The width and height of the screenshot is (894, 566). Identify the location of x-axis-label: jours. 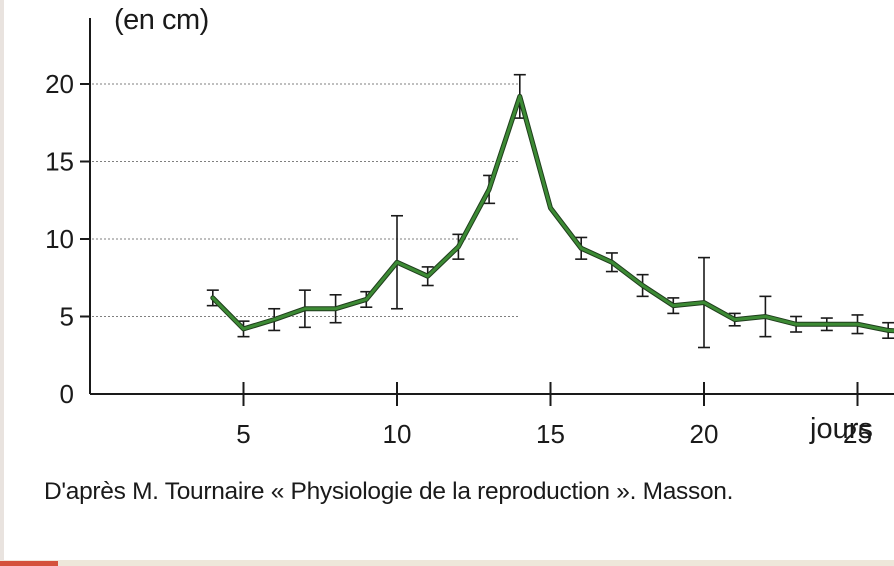
(841, 429).